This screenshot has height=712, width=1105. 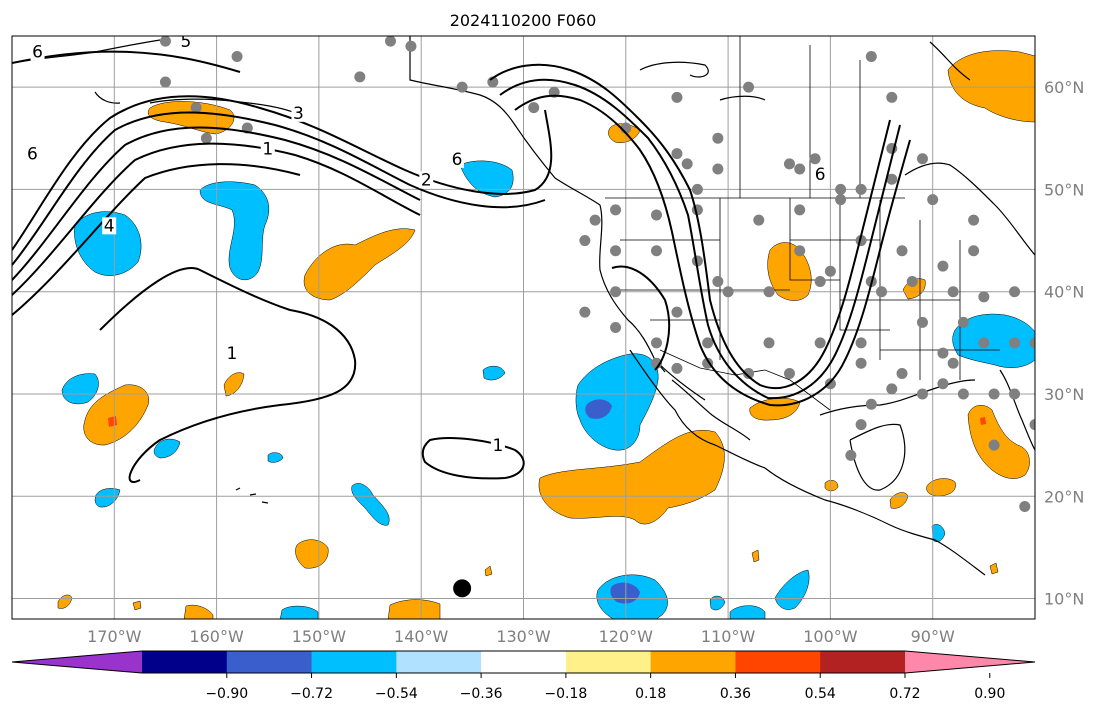 I want to click on contour-label: 2, so click(x=426, y=180).